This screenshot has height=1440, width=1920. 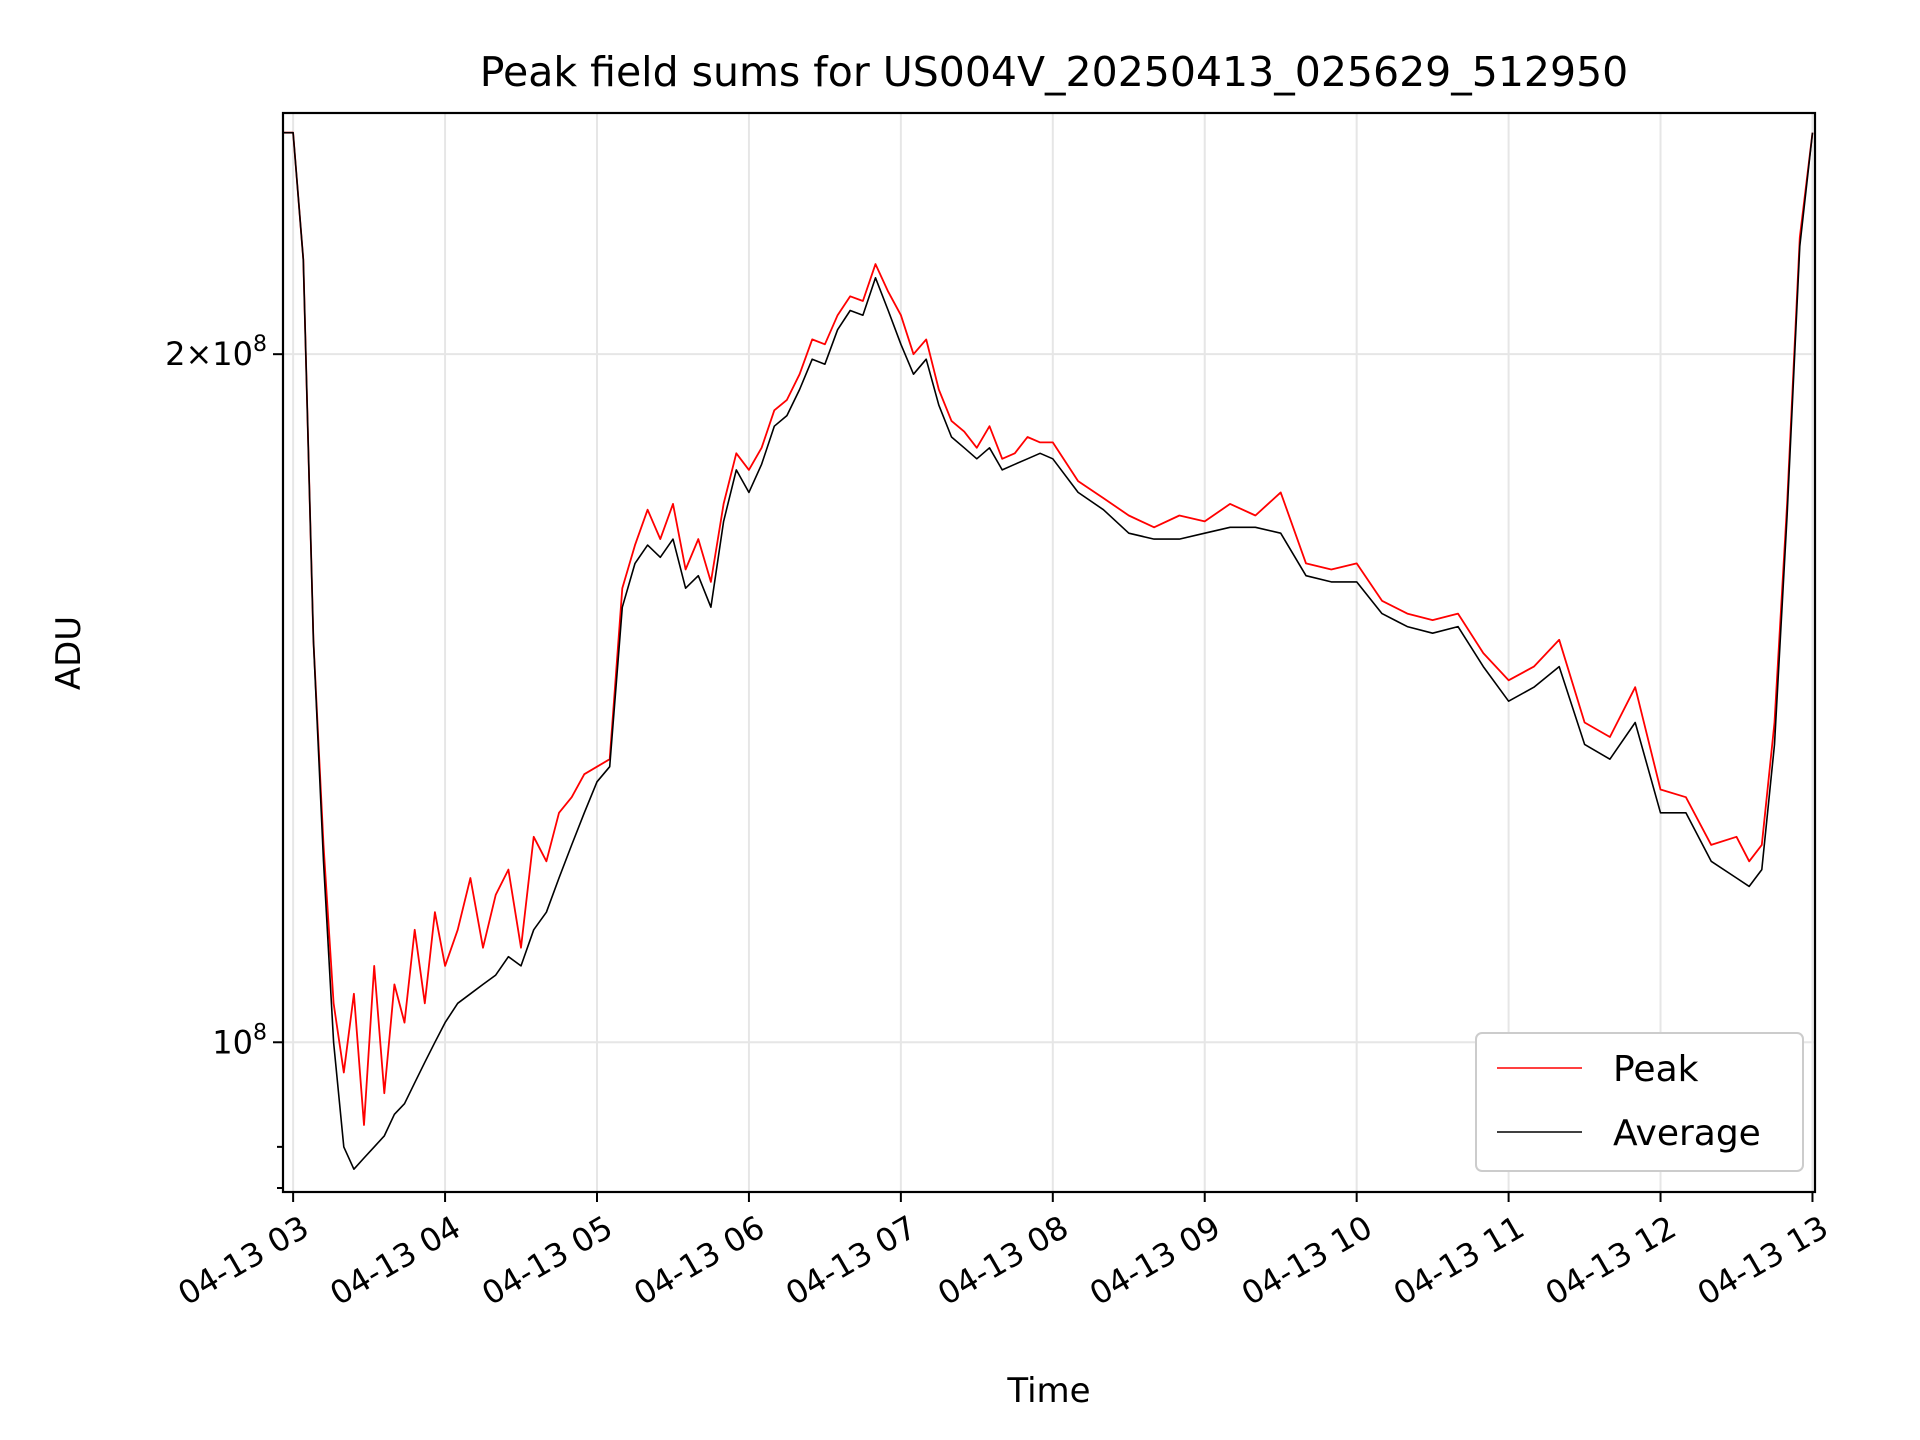 I want to click on legend-average-label: Average, so click(x=1687, y=1133).